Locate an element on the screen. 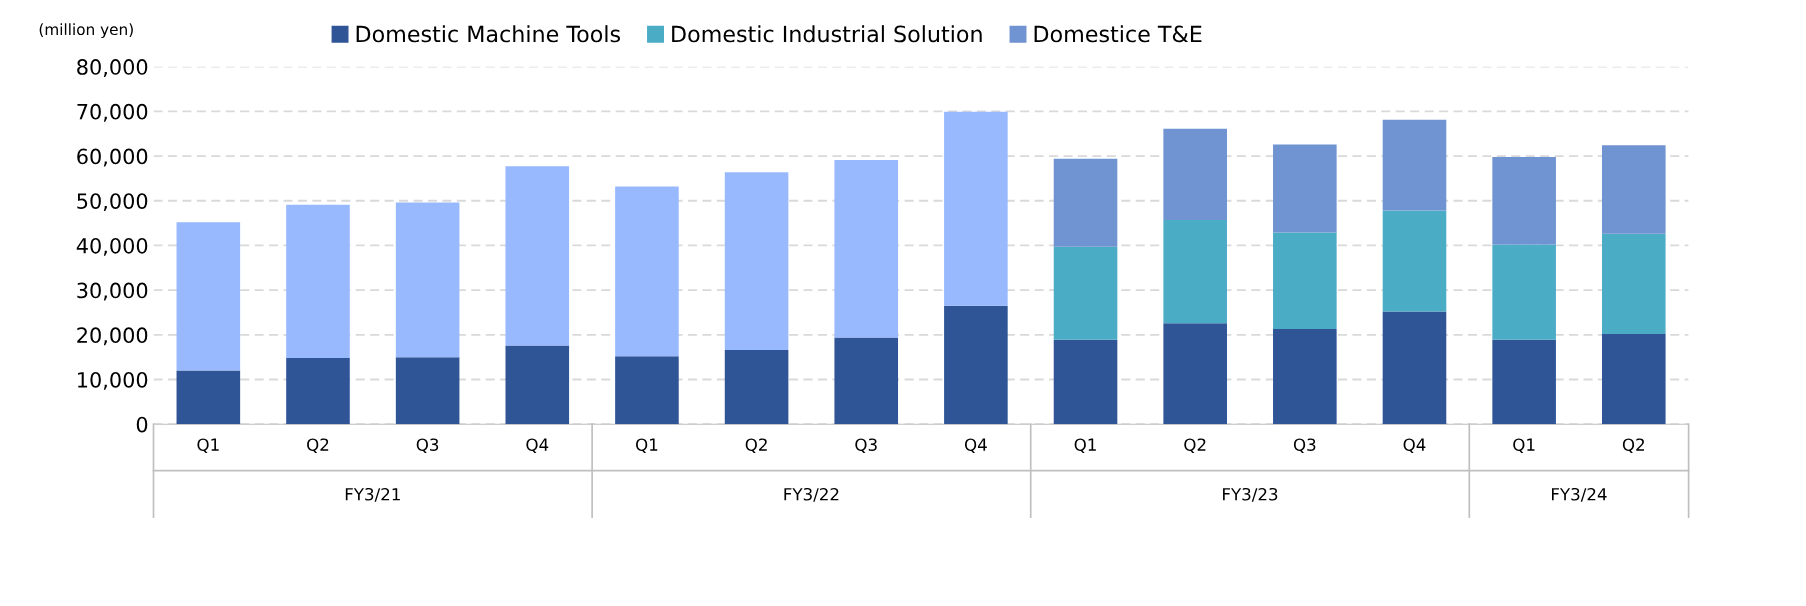 The image size is (1806, 606). y-tick-label: 0 is located at coordinates (142, 424).